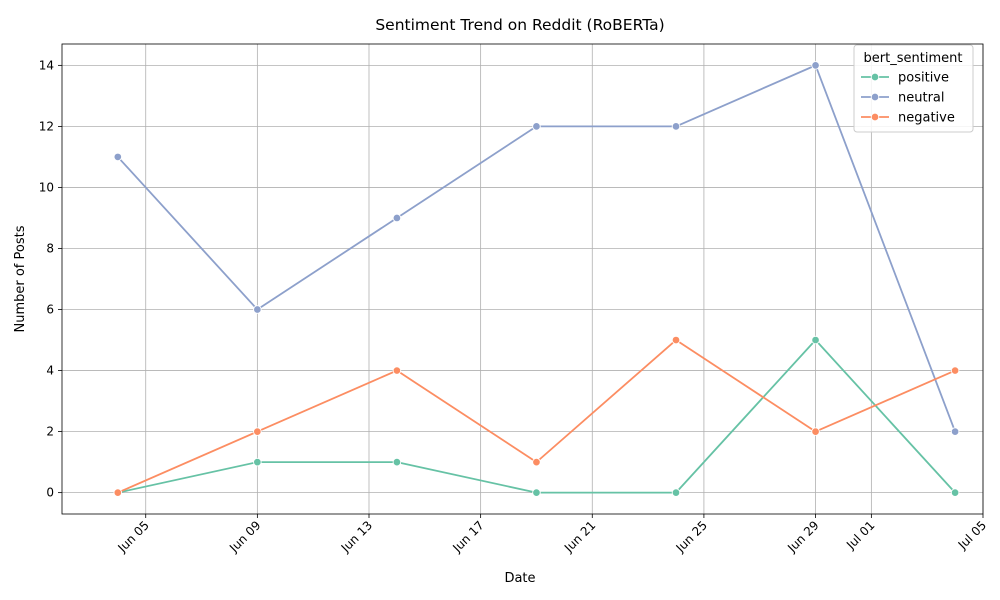  I want to click on x-tick-label: Jun 25, so click(691, 536).